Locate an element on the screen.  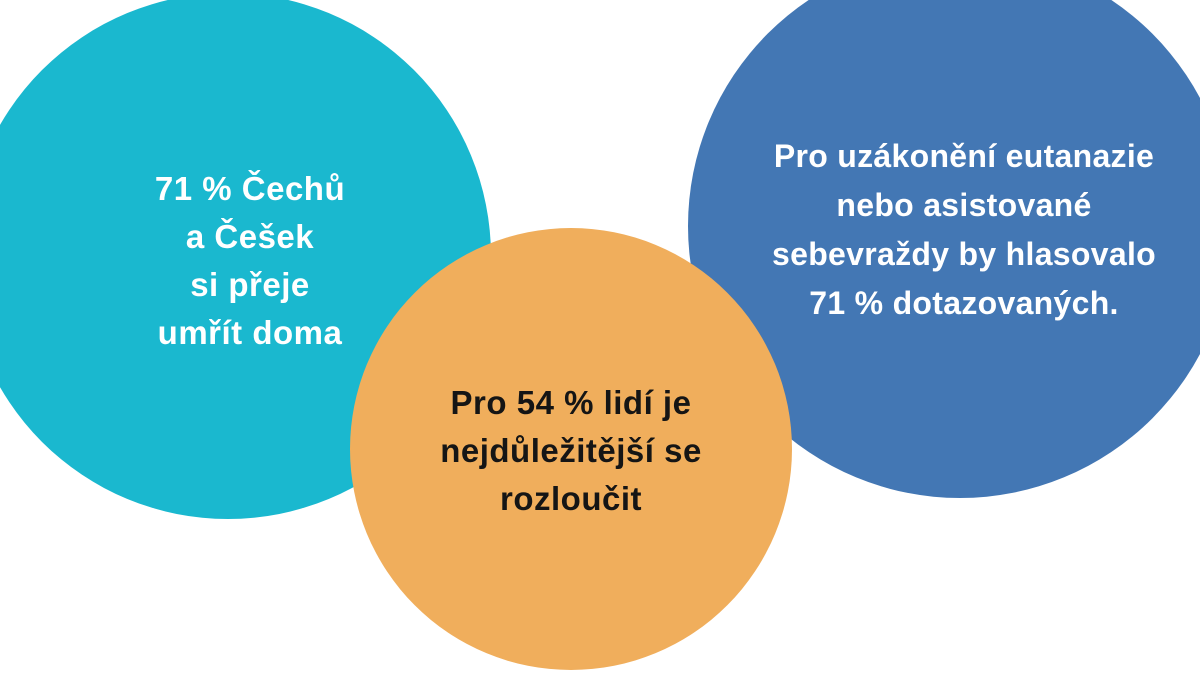
stat-line: nebo asistované is located at coordinates (964, 205).